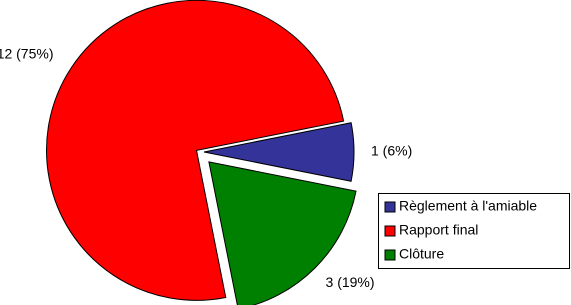  What do you see at coordinates (279, 152) in the screenshot?
I see `pie-slice` at bounding box center [279, 152].